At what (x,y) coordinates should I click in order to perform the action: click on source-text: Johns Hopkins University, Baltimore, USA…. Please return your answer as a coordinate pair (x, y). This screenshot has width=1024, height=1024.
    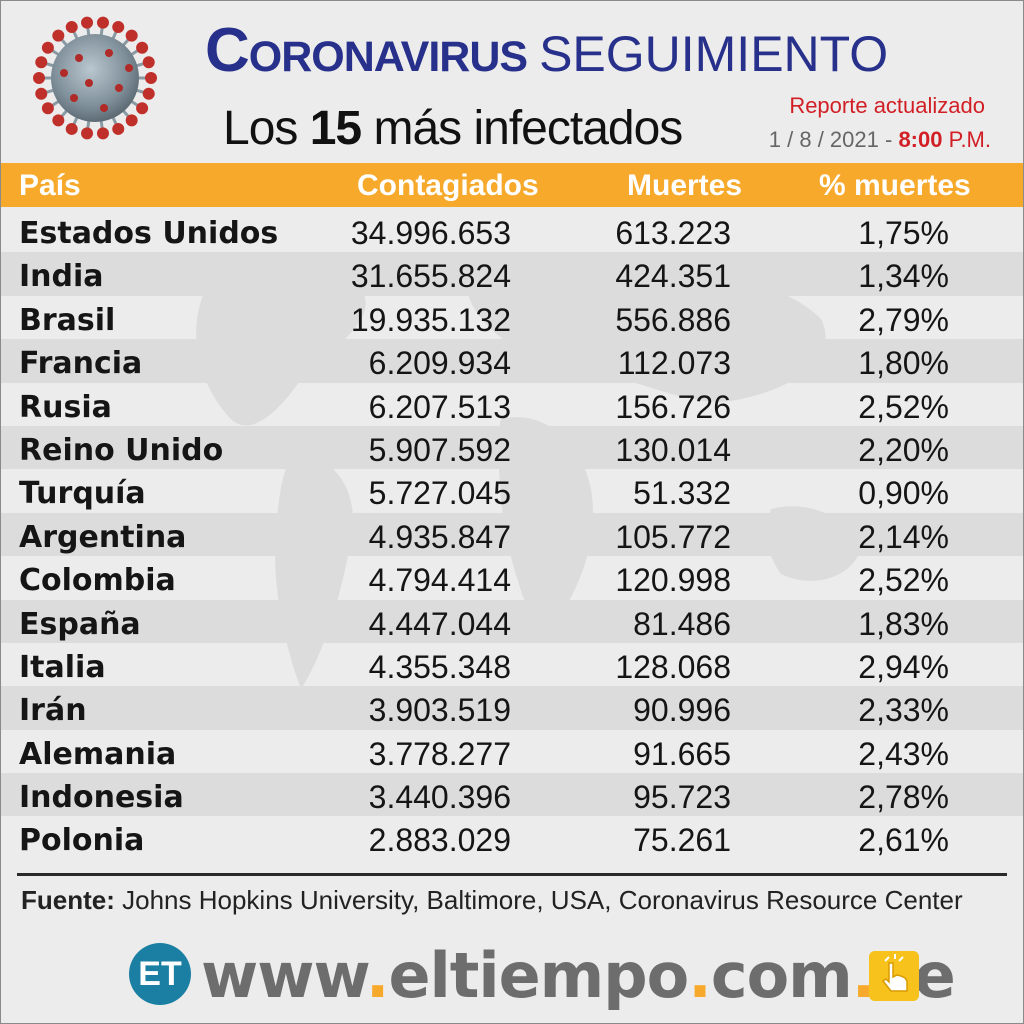
    Looking at the image, I should click on (542, 900).